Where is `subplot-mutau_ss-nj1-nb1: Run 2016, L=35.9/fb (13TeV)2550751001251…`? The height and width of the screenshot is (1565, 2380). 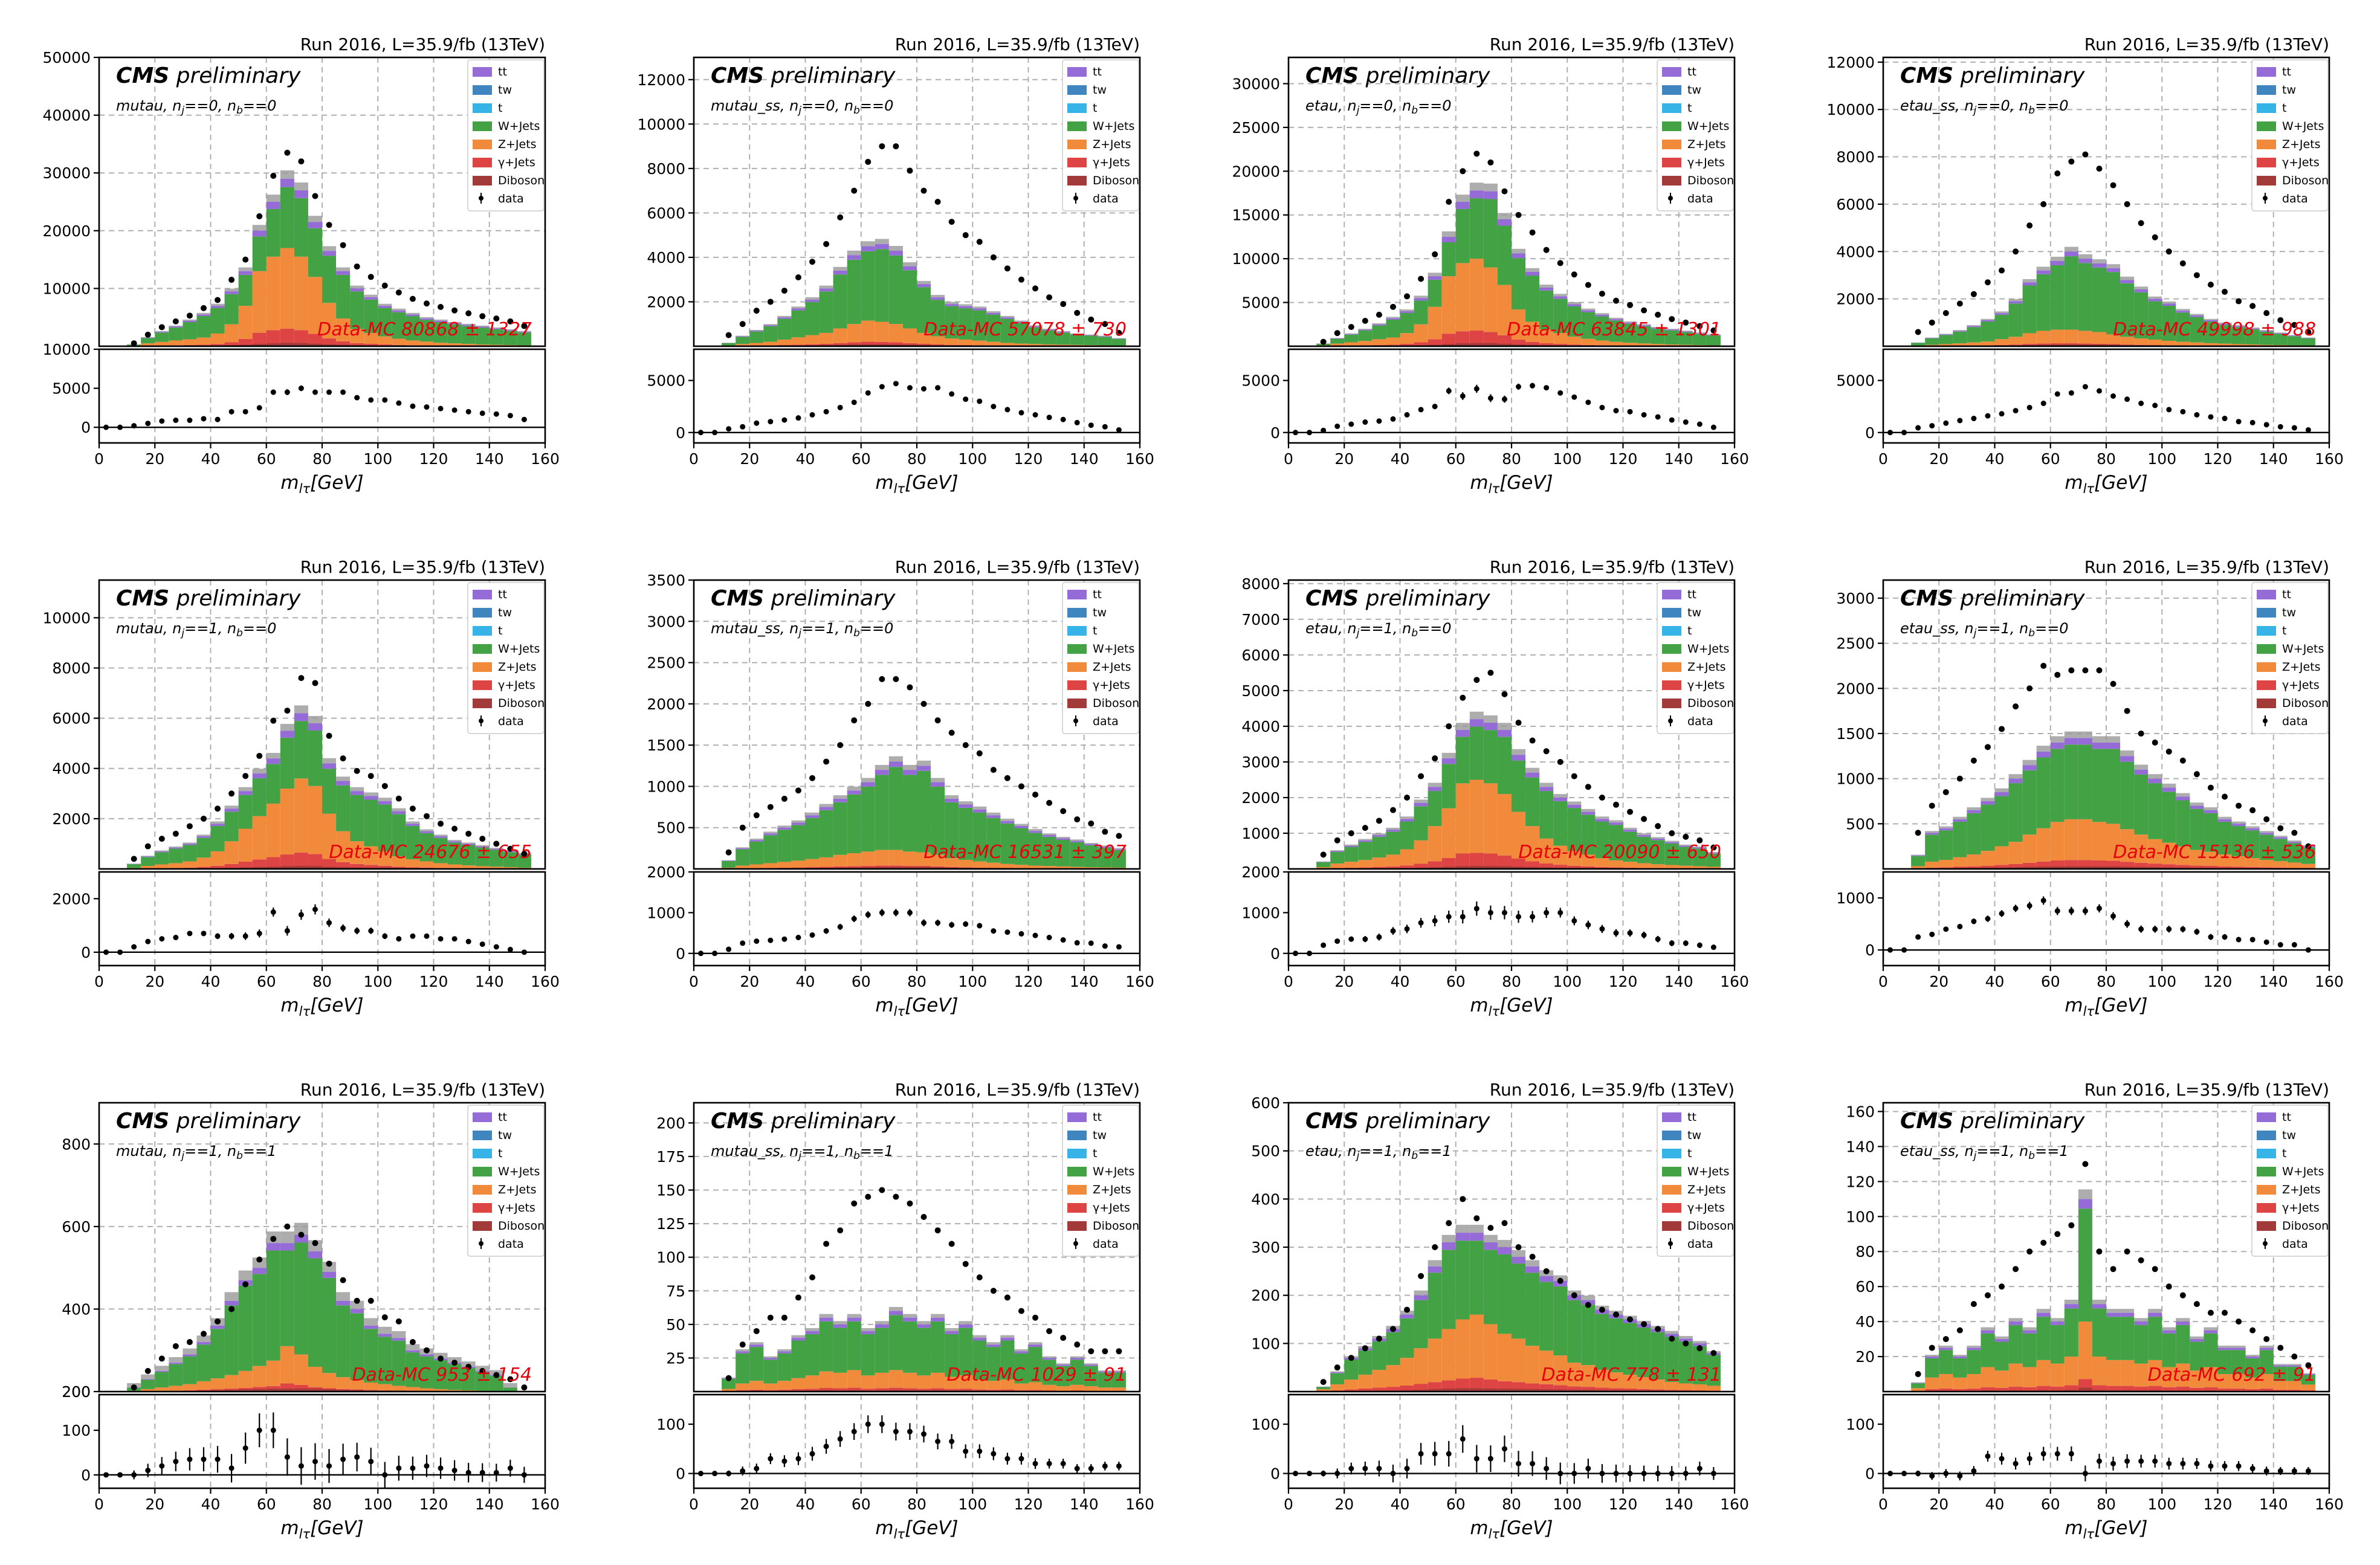
subplot-mutau_ss-nj1-nb1: Run 2016, L=35.9/fb (13TeV)2550751001251… is located at coordinates (905, 1310).